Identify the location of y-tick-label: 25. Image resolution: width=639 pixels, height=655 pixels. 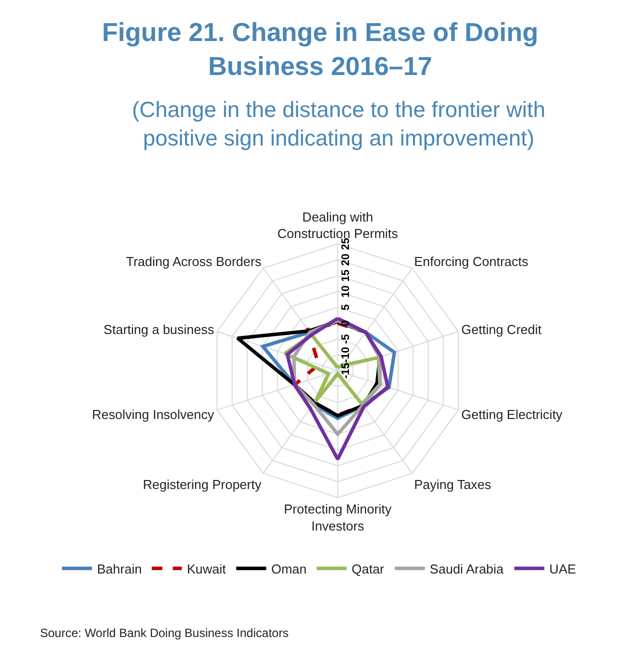
(346, 244).